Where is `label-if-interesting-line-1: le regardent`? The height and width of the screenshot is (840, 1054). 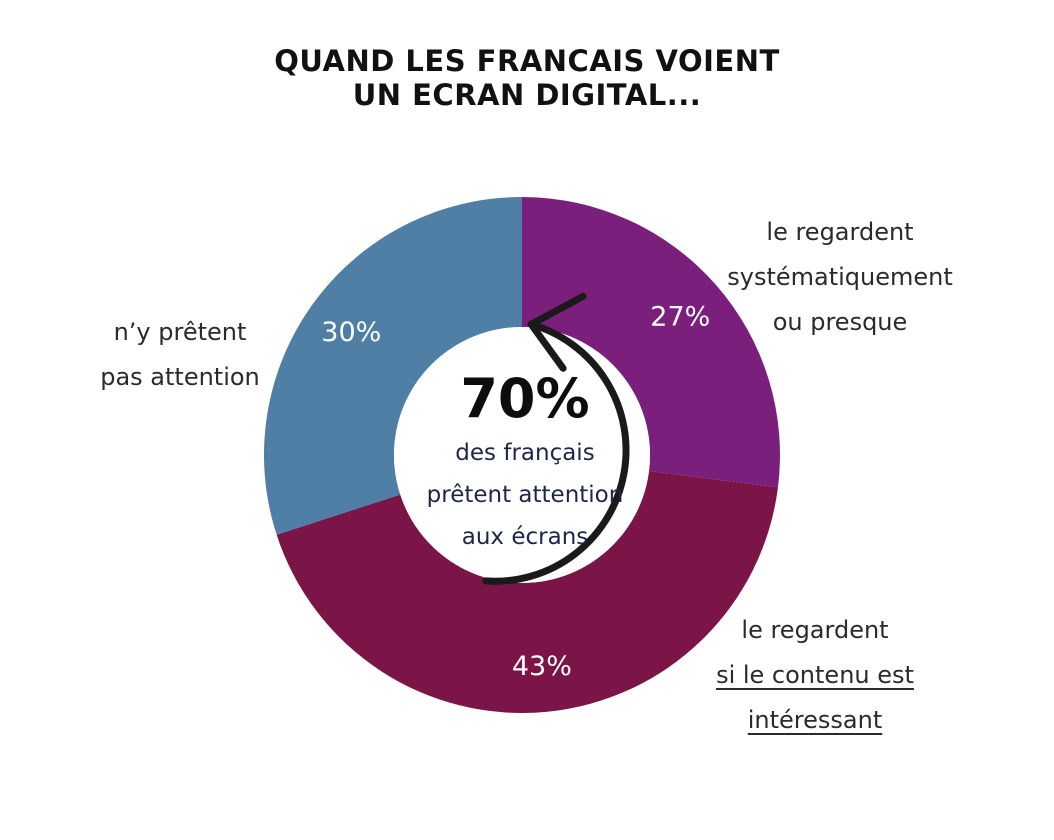
label-if-interesting-line-1: le regardent is located at coordinates (815, 630).